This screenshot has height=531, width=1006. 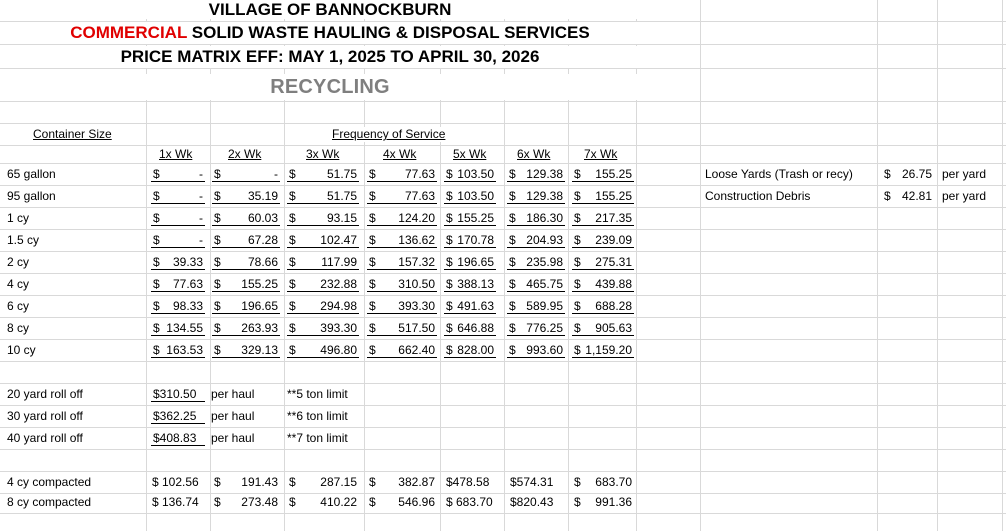 I want to click on title-village: VILLAGE OF BANNOCKBURN, so click(x=330, y=9).